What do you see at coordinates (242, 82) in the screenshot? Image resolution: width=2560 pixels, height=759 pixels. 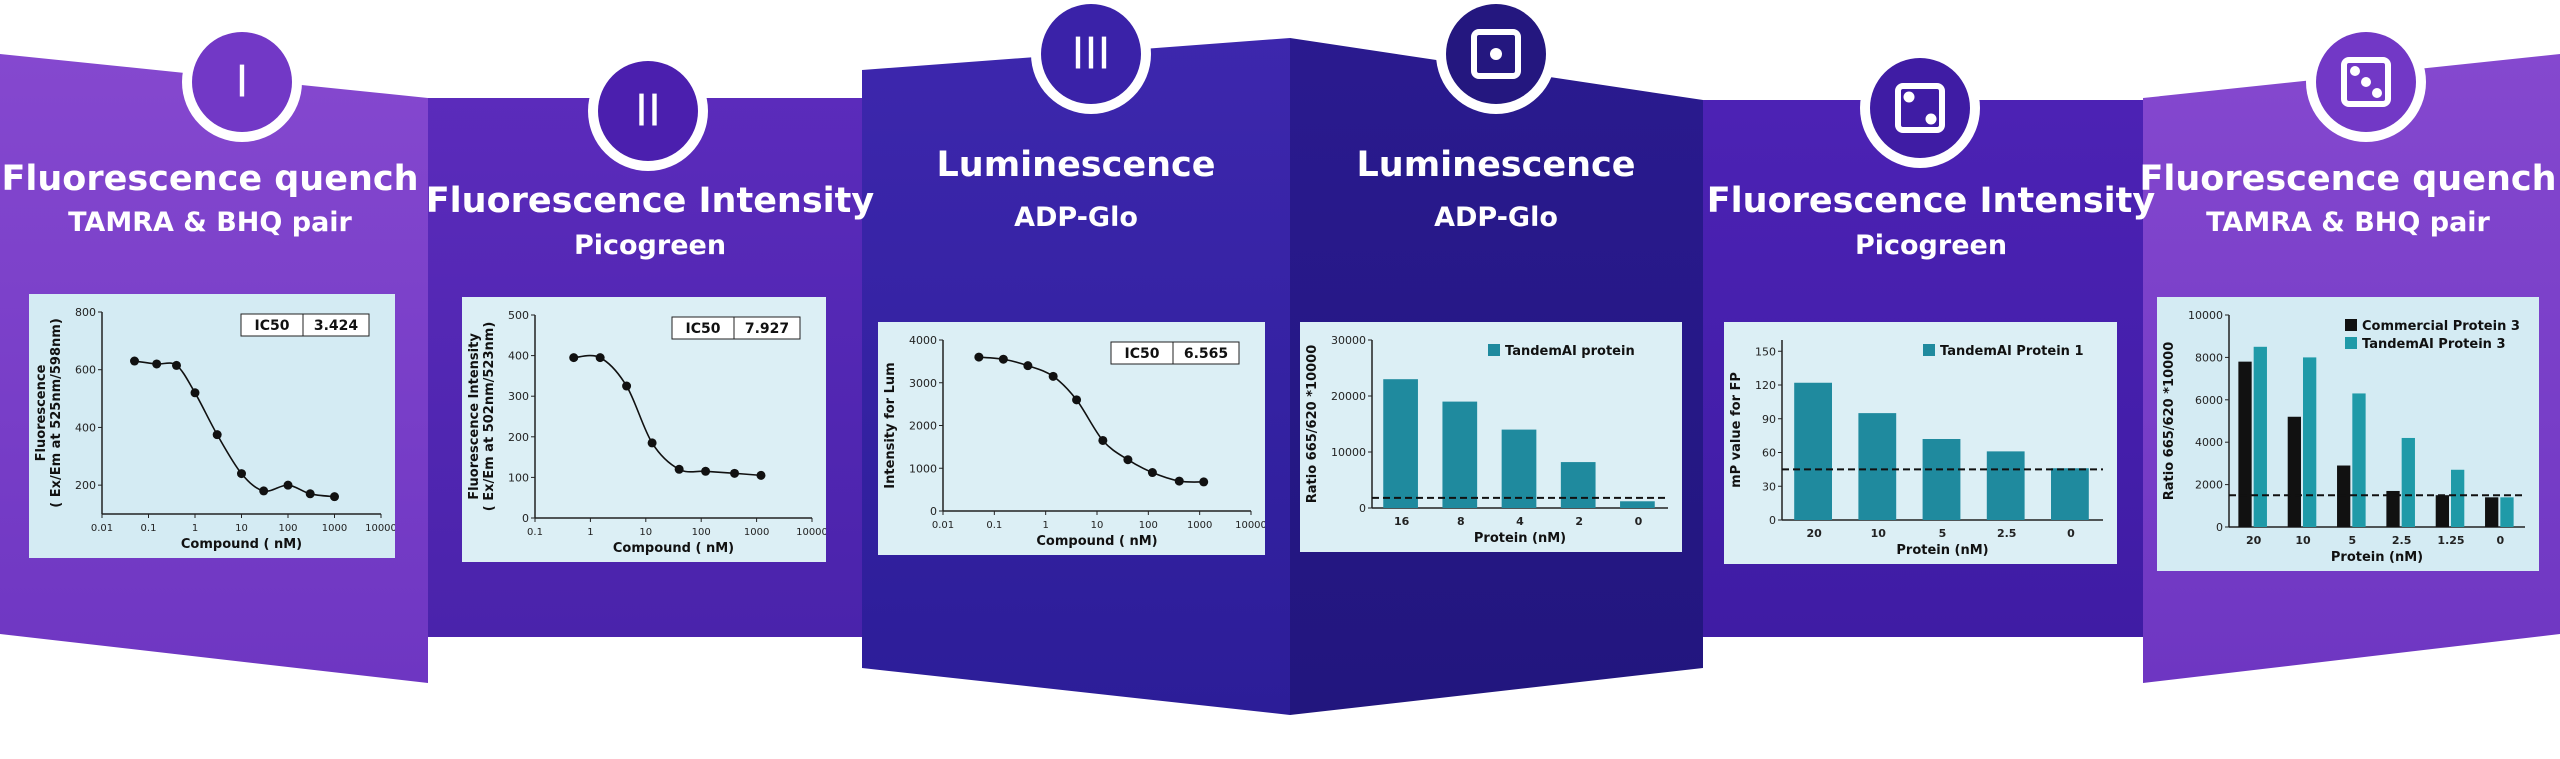 I see `numeral: I` at bounding box center [242, 82].